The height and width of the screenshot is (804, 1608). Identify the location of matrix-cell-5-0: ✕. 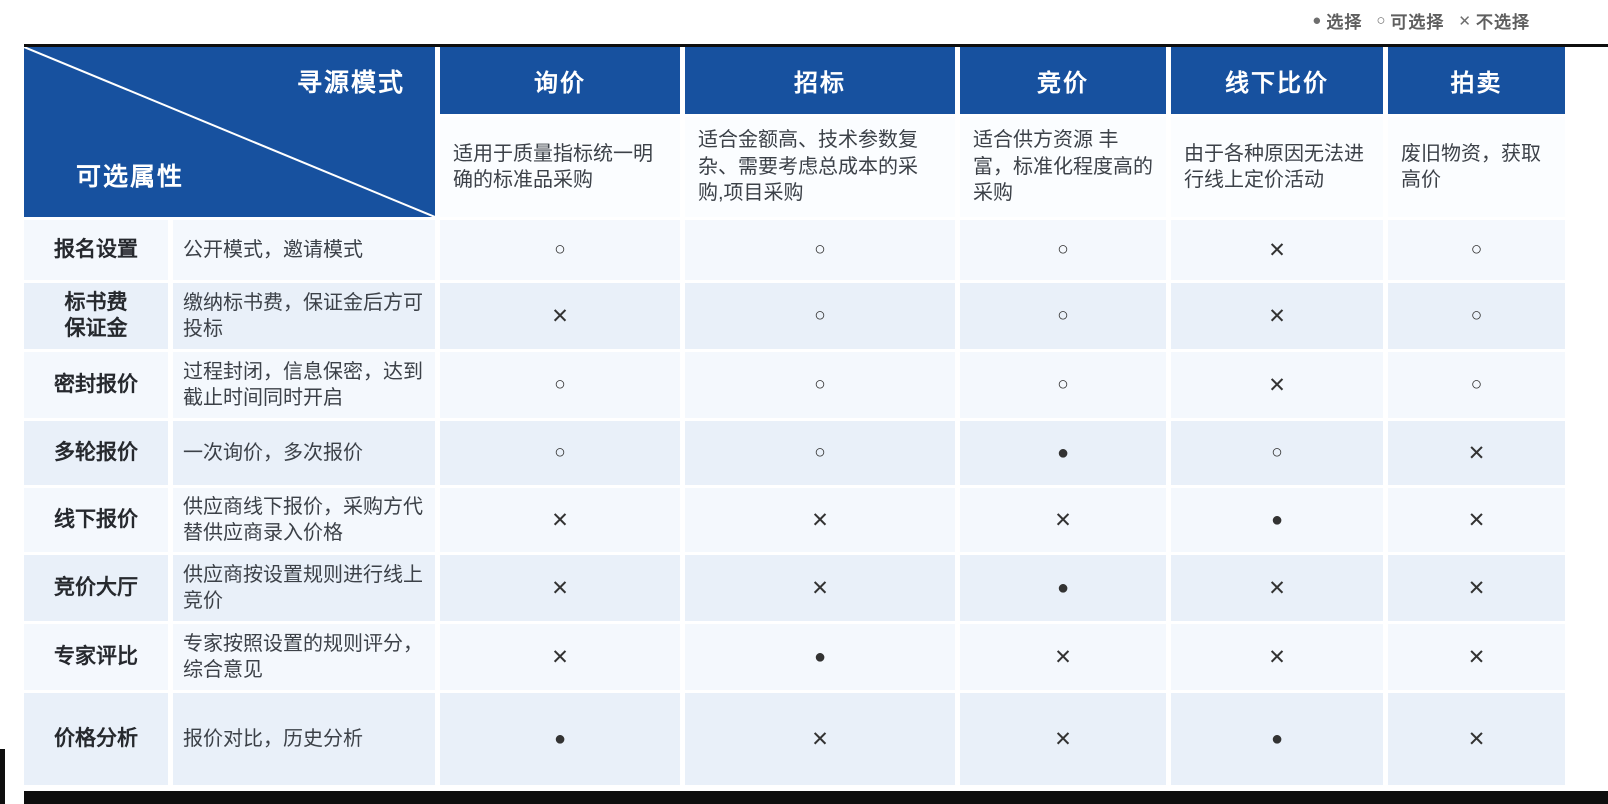
(560, 588).